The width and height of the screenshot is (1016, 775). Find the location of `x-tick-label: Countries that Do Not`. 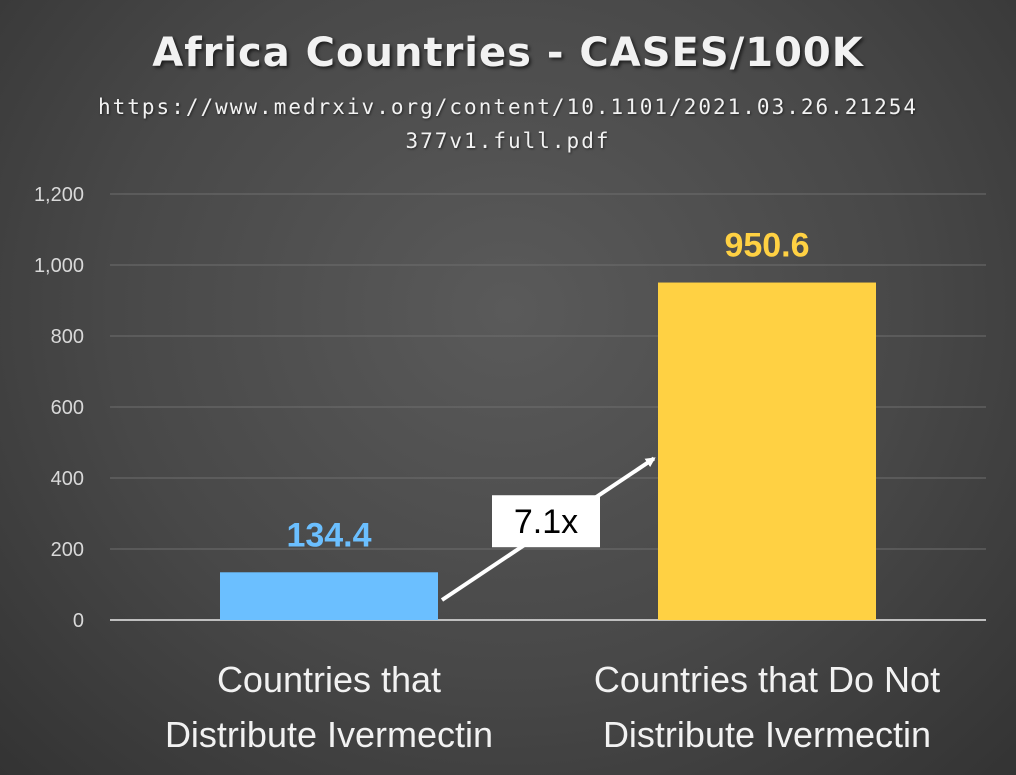

x-tick-label: Countries that Do Not is located at coordinates (767, 679).